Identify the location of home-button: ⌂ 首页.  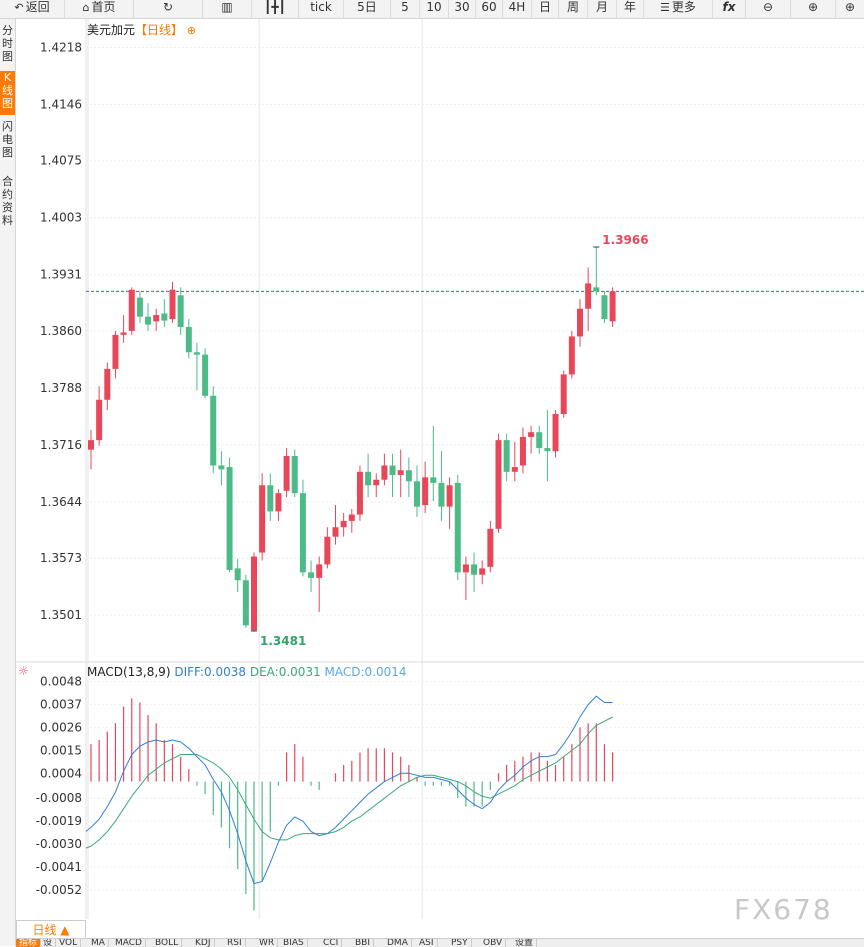
(99, 9).